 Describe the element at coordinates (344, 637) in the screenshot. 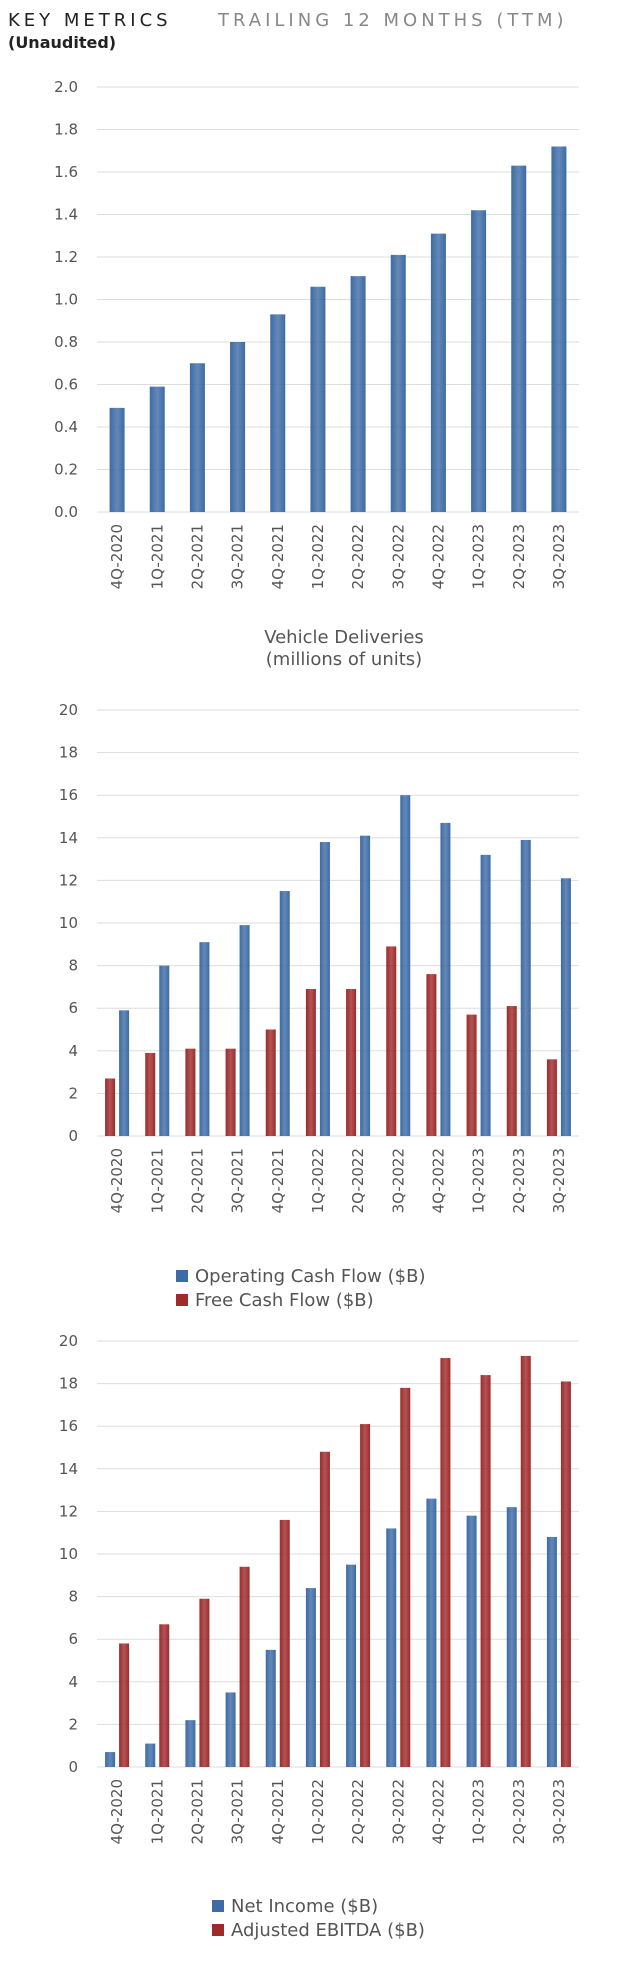

I see `x-axis-label: Vehicle Deliveries` at that location.